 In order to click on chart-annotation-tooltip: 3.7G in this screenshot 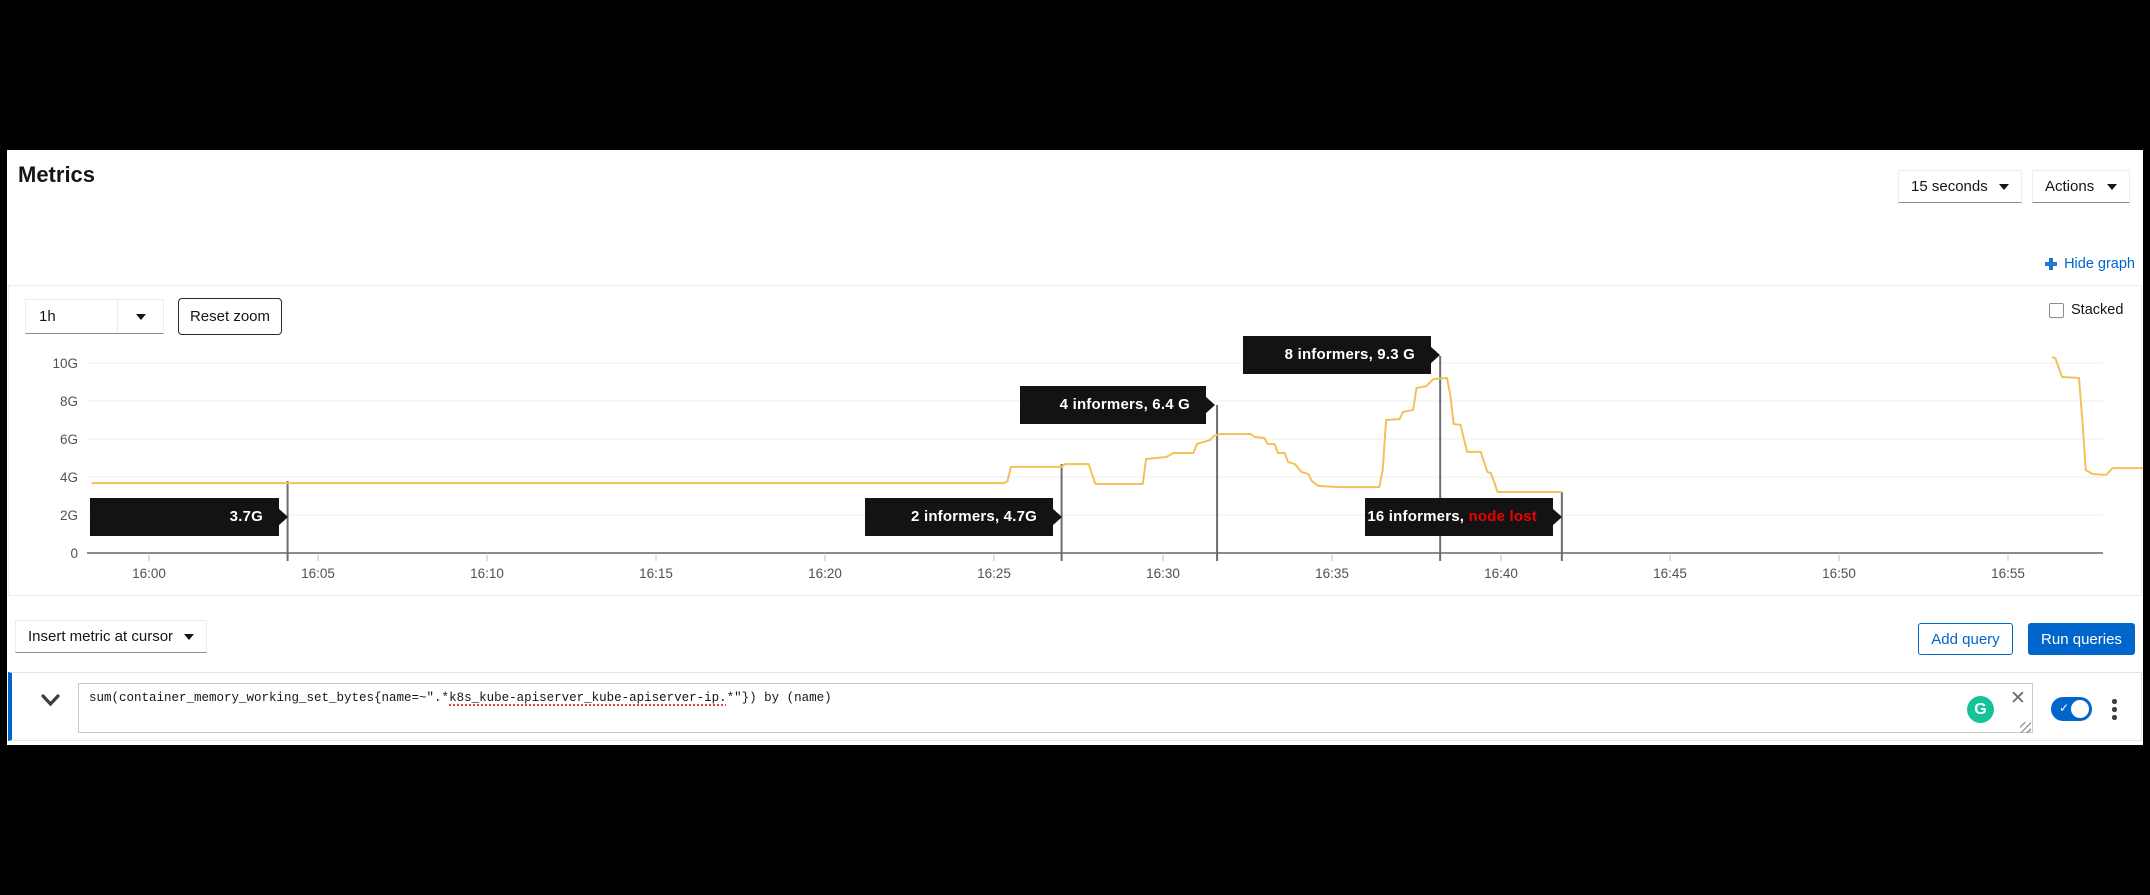, I will do `click(189, 517)`.